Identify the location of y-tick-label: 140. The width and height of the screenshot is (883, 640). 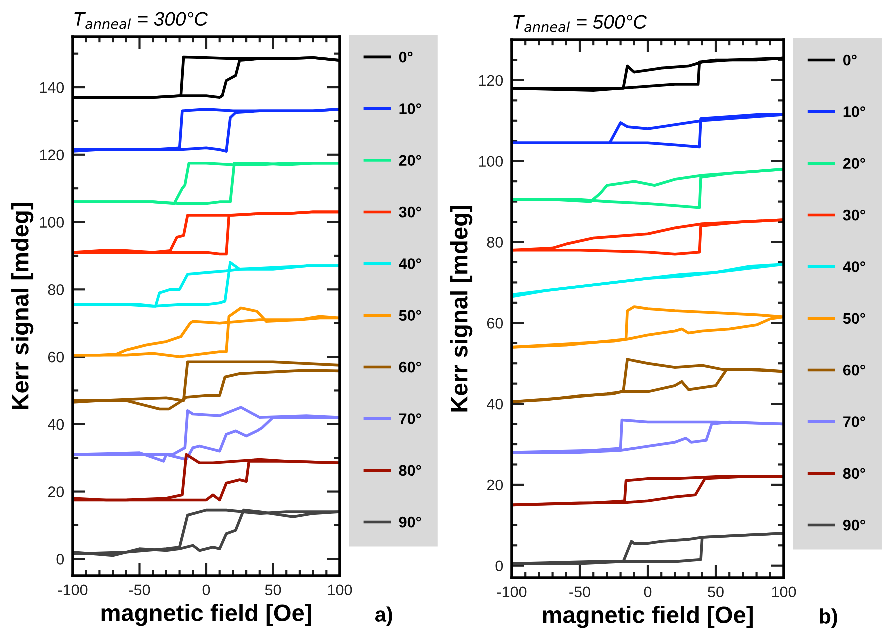
(52, 88).